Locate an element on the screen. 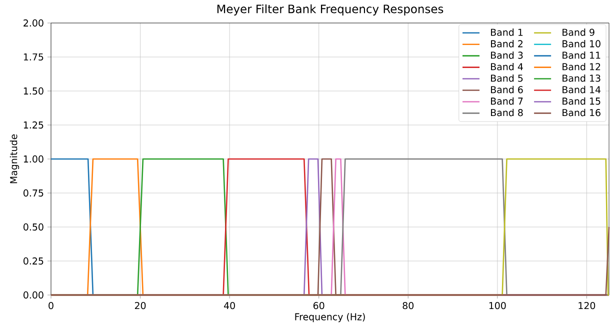 This screenshot has height=333, width=615. legend-label: Band 13 is located at coordinates (581, 78).